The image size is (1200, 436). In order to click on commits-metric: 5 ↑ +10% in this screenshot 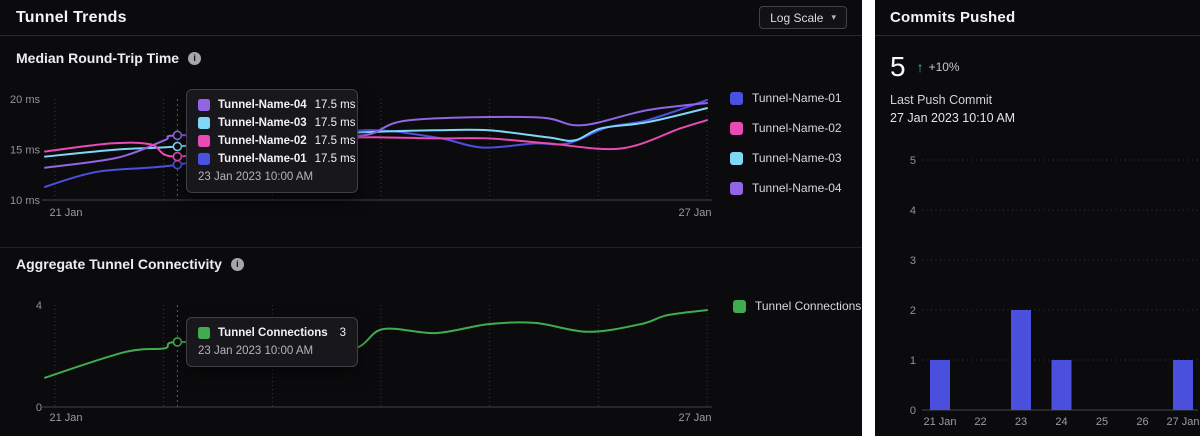, I will do `click(925, 67)`.